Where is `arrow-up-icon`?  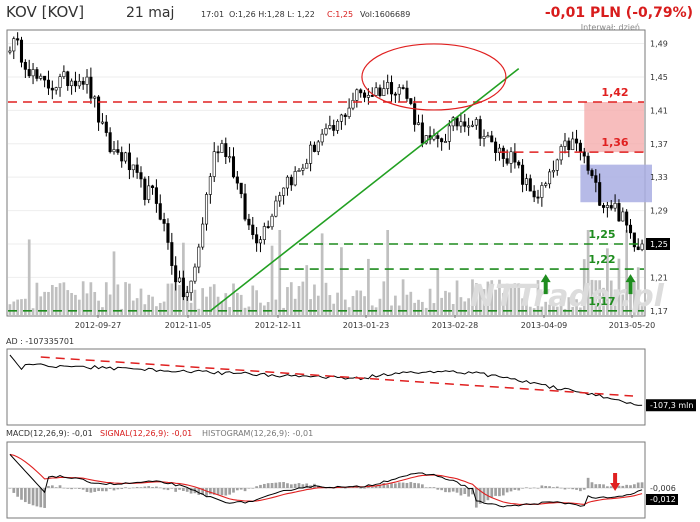 arrow-up-icon is located at coordinates (545, 284).